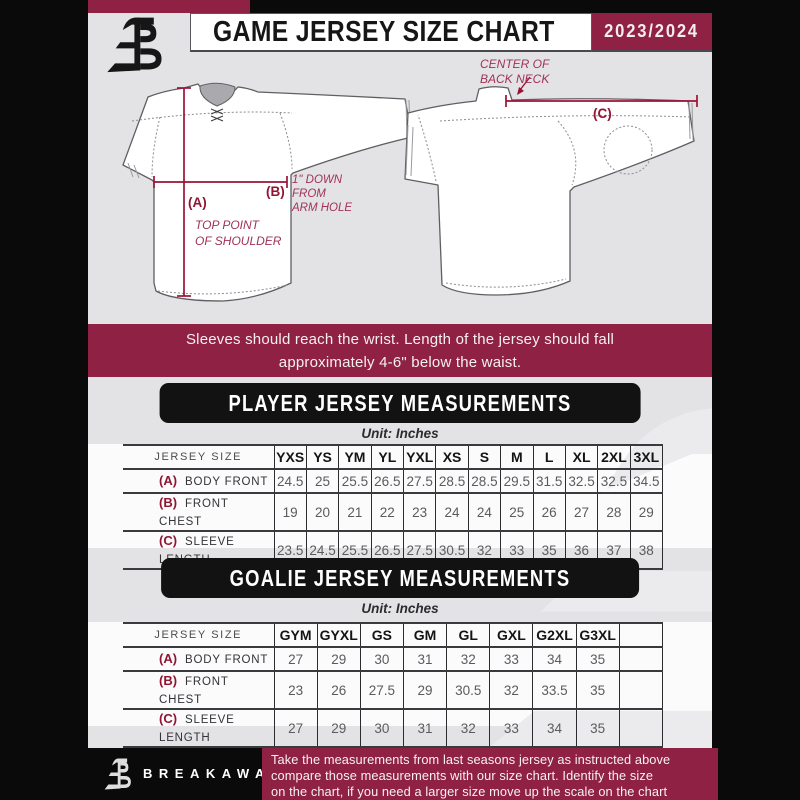 The height and width of the screenshot is (800, 800). I want to click on table-header-row: JERSEY SIZE YXS YS YM YL YXL XS S M L XL 2XL 3XL, so click(393, 457).